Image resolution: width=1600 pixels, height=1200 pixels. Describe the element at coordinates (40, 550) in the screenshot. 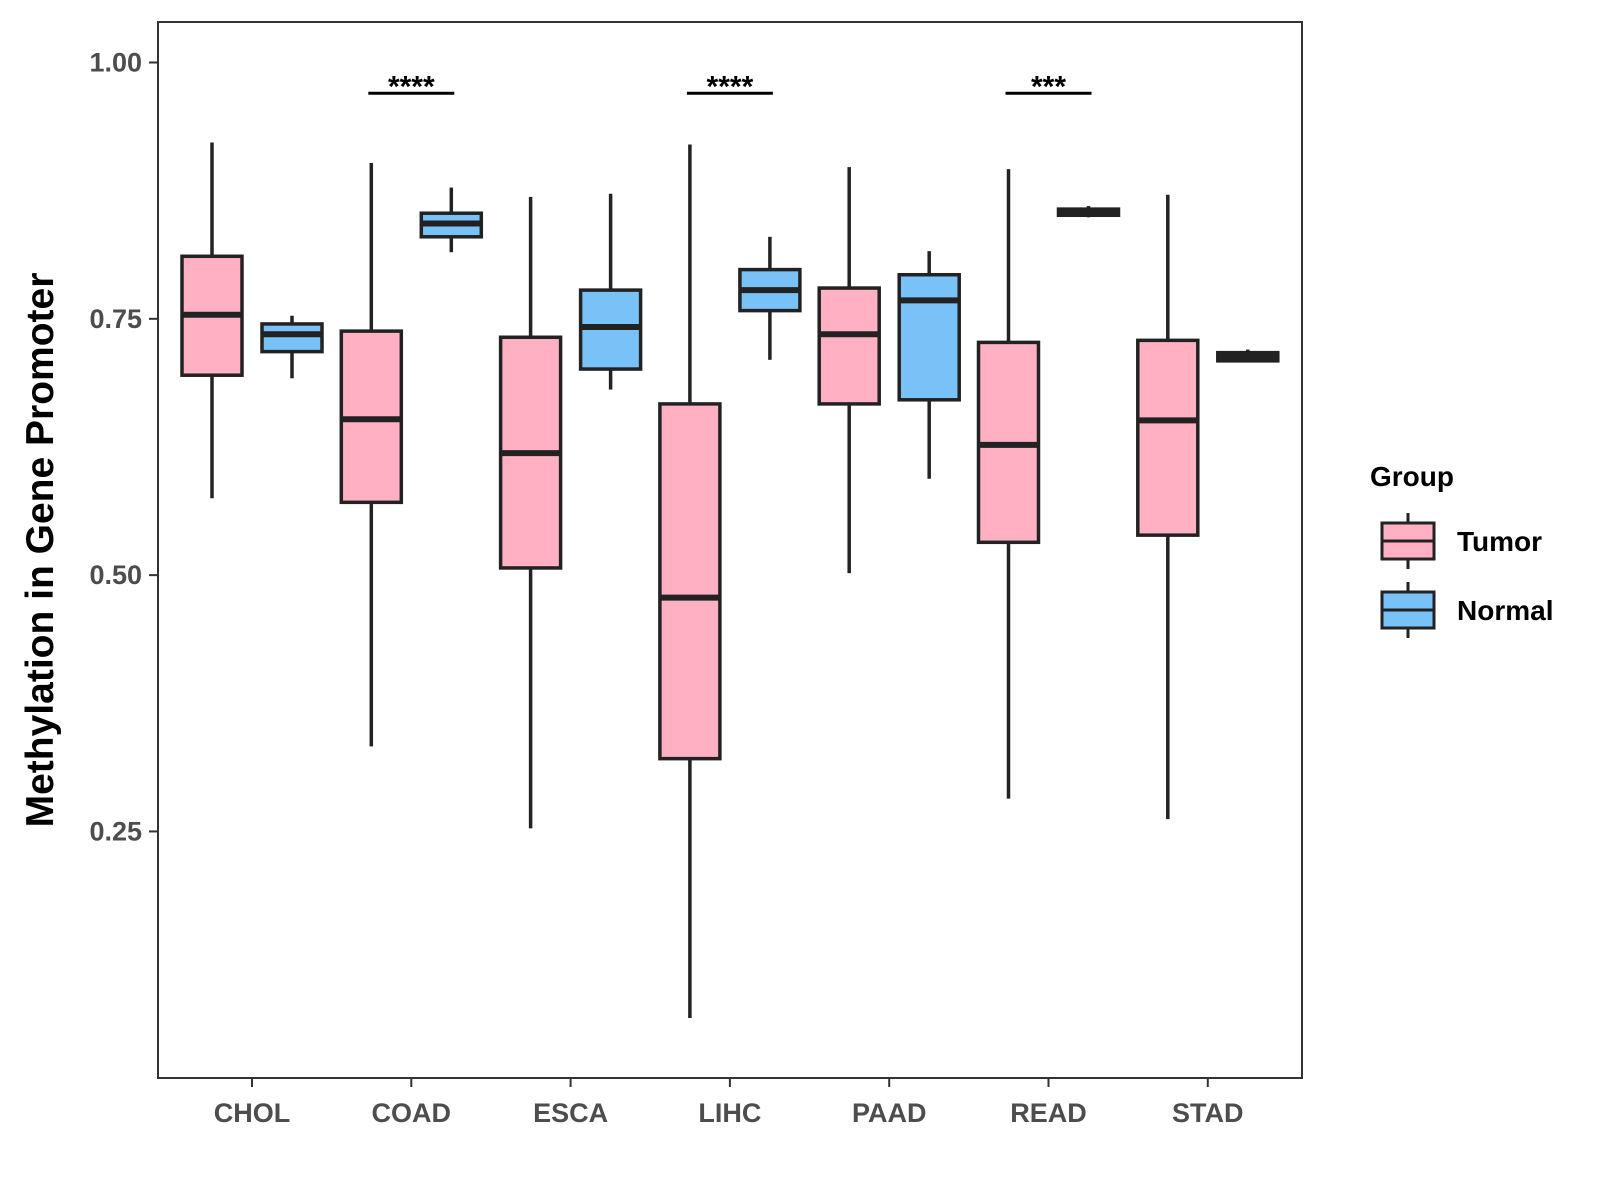

I see `y-axis-title: Methylation in Gene Promoter` at that location.